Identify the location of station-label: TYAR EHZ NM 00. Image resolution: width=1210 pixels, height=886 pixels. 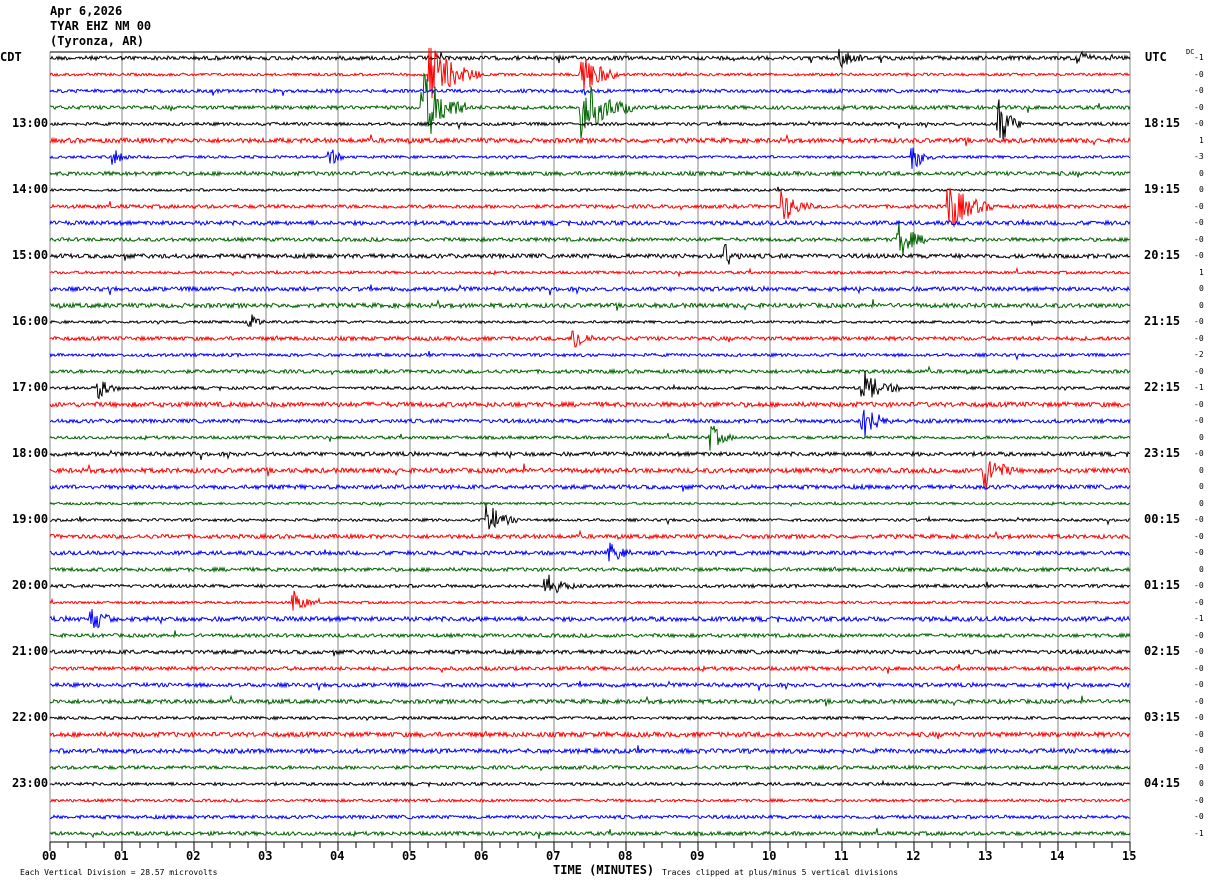
(101, 26).